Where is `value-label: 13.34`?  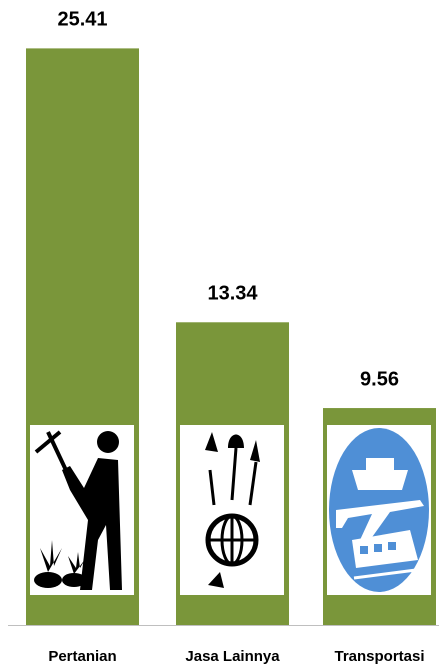 value-label: 13.34 is located at coordinates (232, 294).